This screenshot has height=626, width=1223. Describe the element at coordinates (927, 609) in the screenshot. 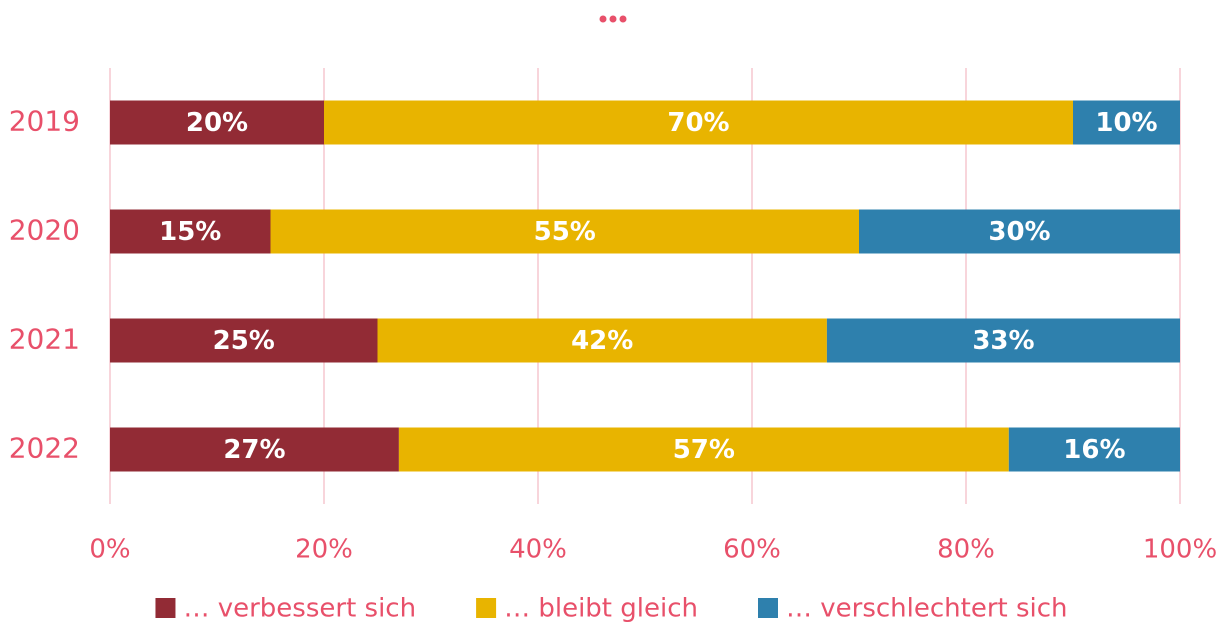

I see `legend-label: … verschlechtert sich` at that location.